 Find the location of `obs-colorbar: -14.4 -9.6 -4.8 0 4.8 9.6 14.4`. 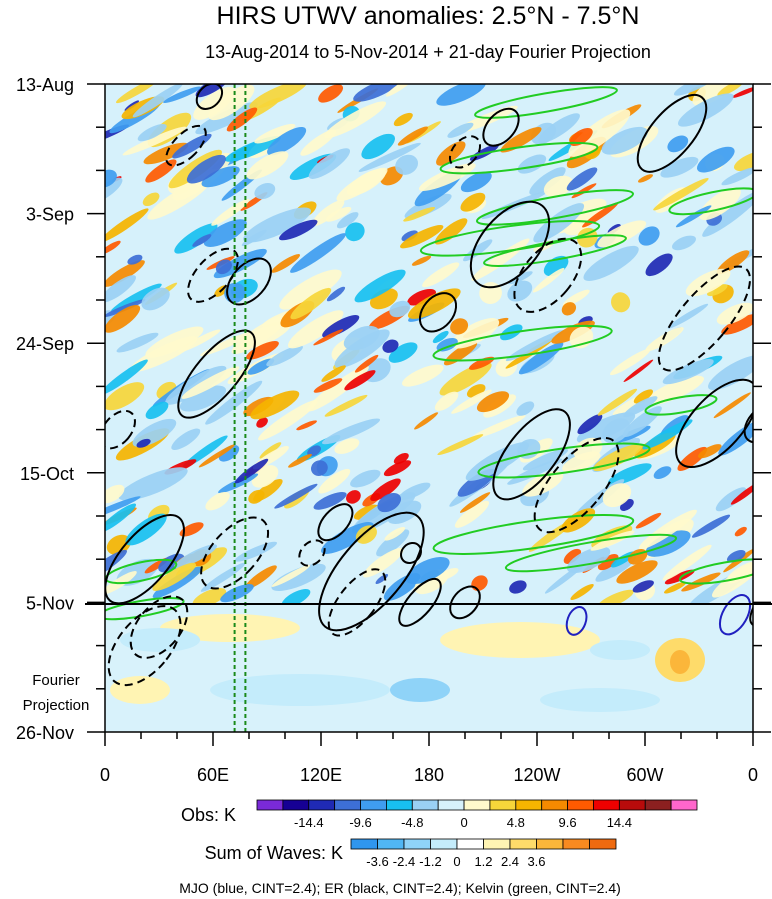

obs-colorbar: -14.4 -9.6 -4.8 0 4.8 9.6 14.4 is located at coordinates (477, 814).